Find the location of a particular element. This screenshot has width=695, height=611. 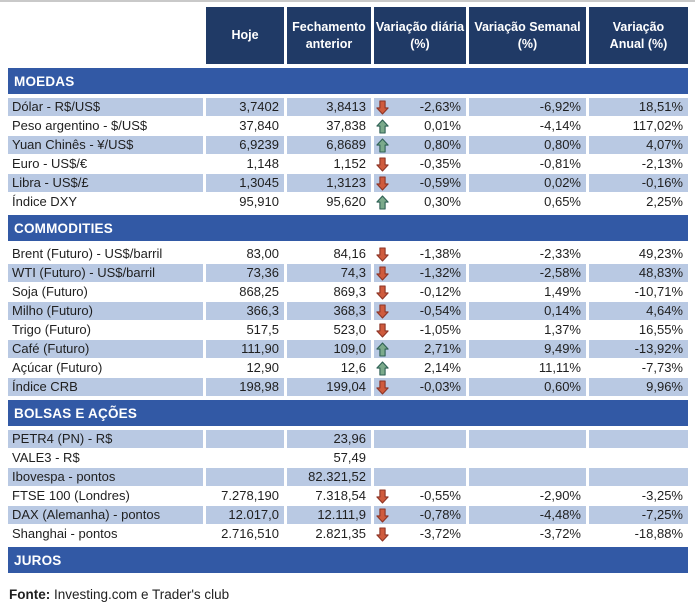

row-label: Índice DXY is located at coordinates (105, 202).